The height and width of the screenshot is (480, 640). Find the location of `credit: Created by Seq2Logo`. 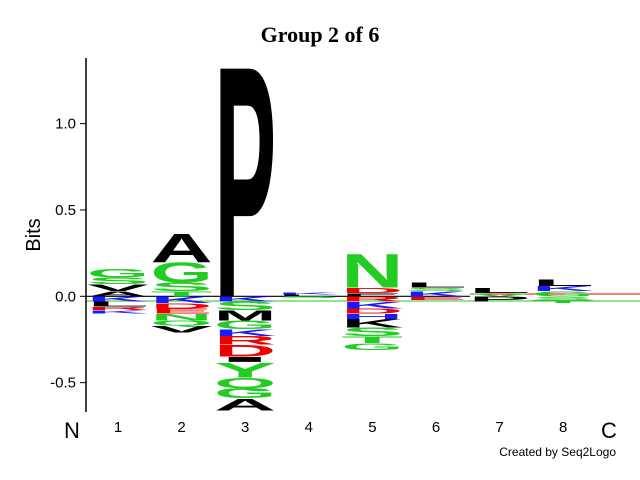

credit: Created by Seq2Logo is located at coordinates (557, 452).